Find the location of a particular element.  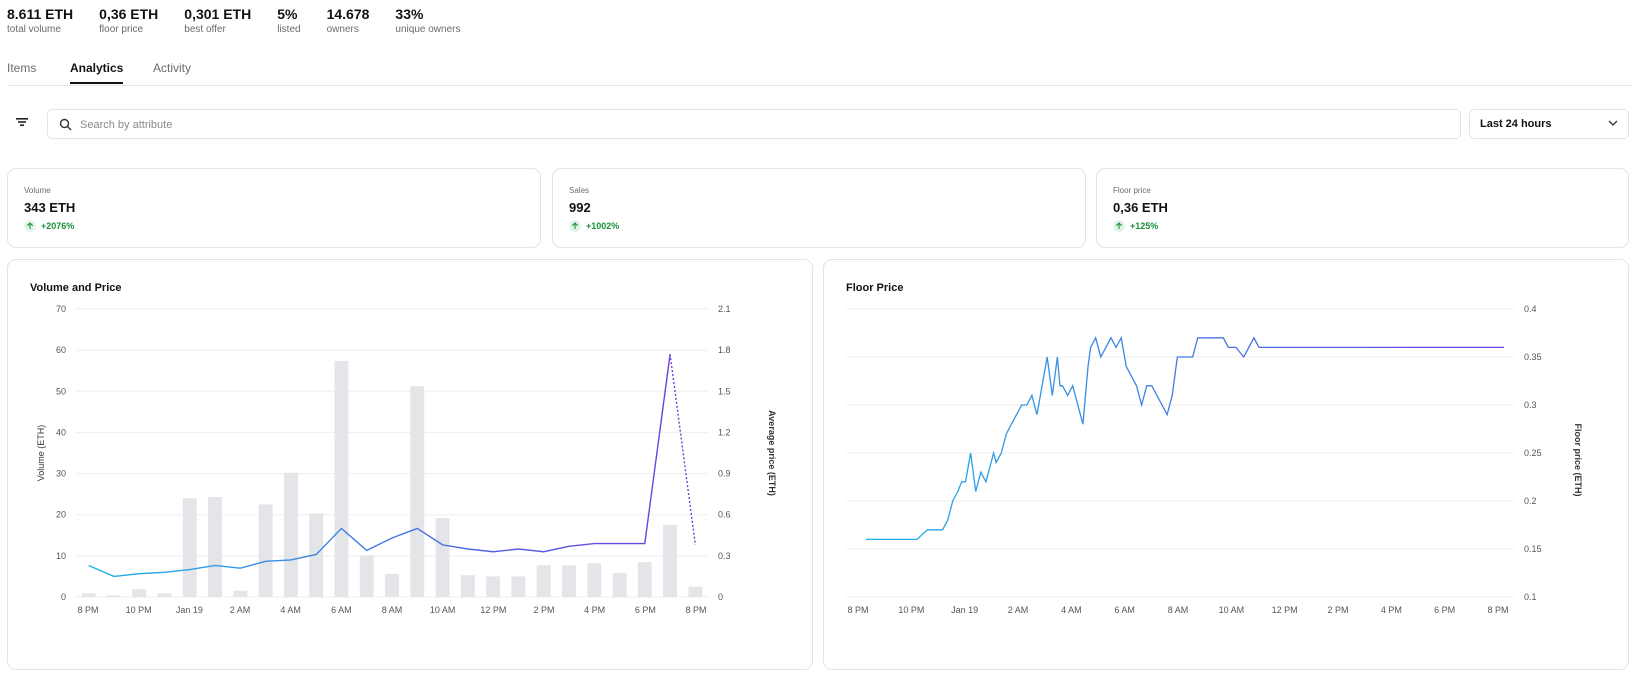

card-change-value: +2076% is located at coordinates (58, 226).